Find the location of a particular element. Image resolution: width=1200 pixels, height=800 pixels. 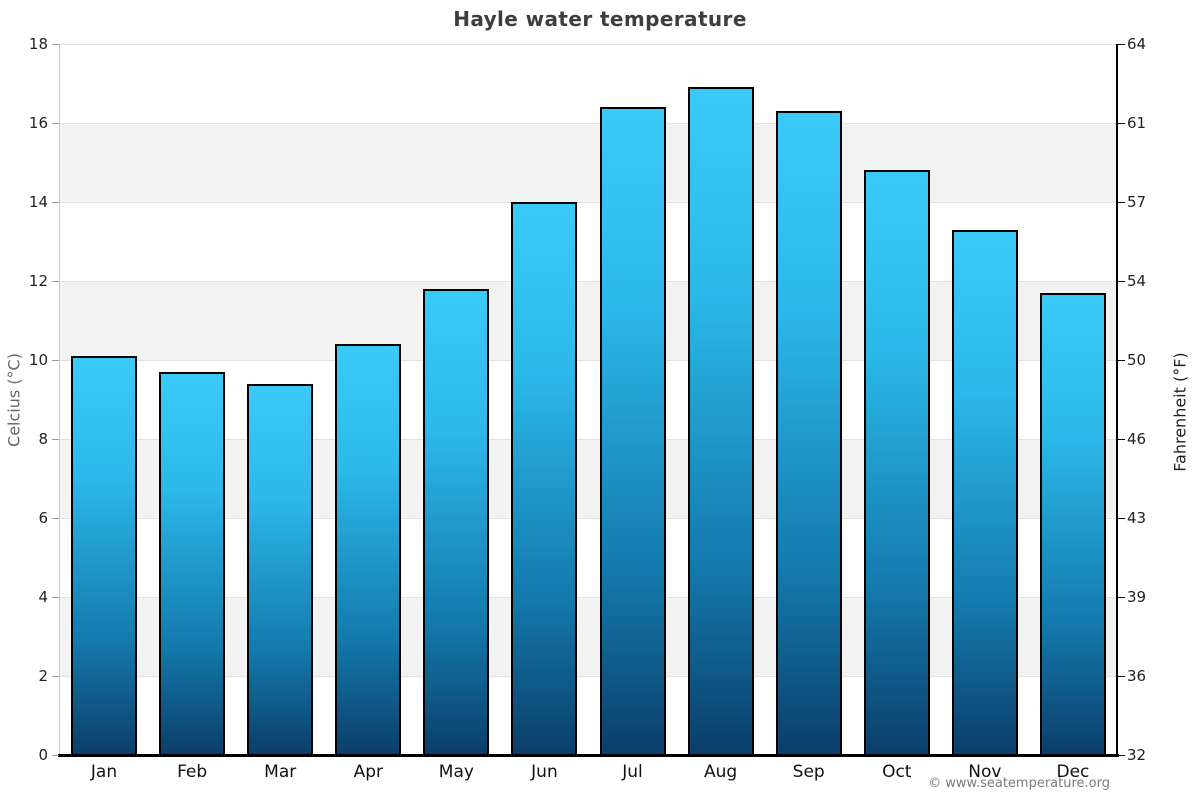

x-axis-label-may: May is located at coordinates (456, 772).